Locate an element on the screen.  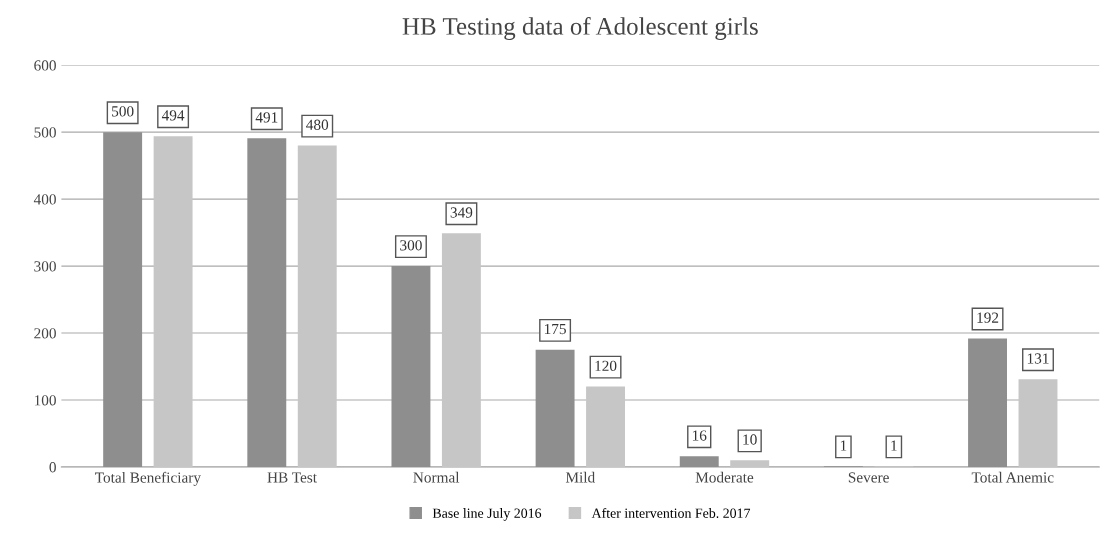
data-label: 175 is located at coordinates (555, 329).